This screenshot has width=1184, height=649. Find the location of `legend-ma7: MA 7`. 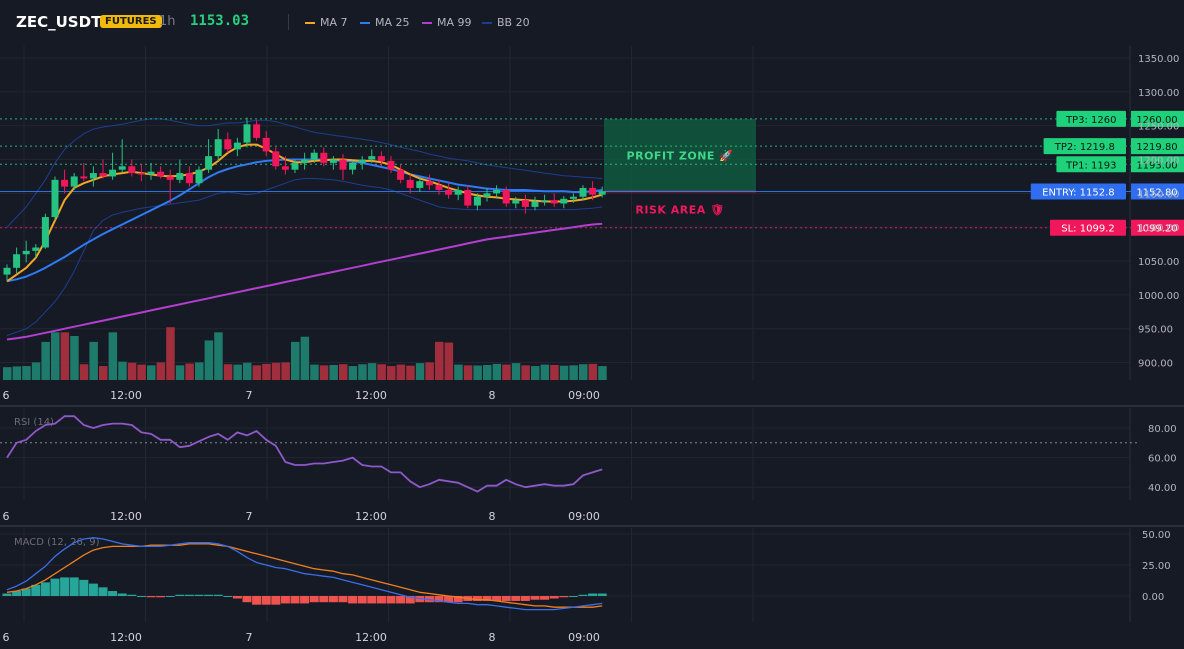

legend-ma7: MA 7 is located at coordinates (326, 22).